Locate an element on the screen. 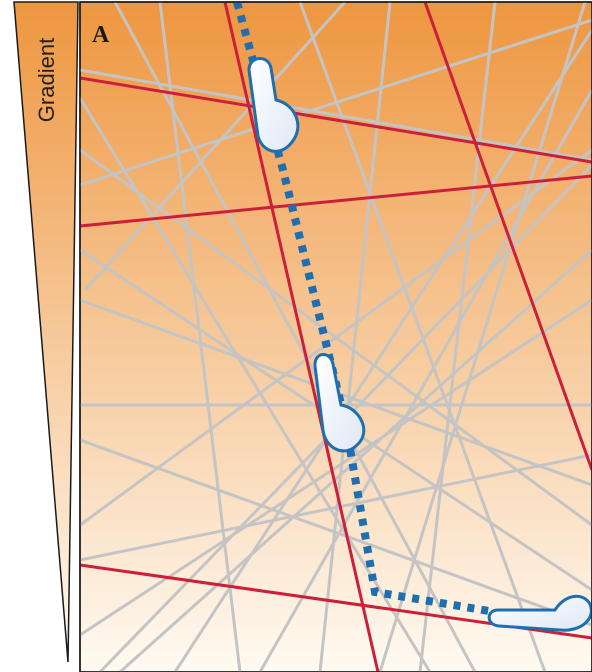 The height and width of the screenshot is (672, 592). gradient-indicator: Gradient is located at coordinates (46, 332).